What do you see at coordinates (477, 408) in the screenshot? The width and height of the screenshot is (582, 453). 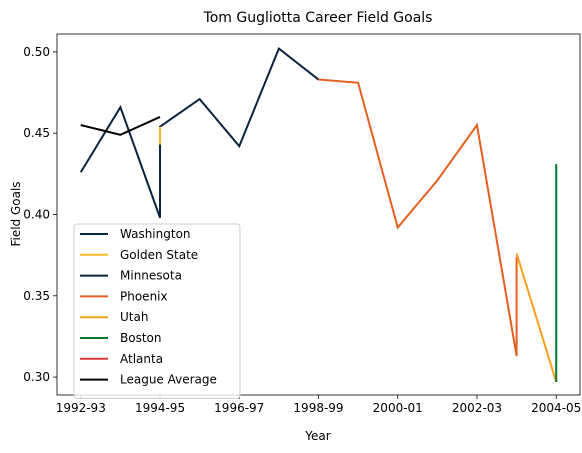 I see `x-tick-label: 2002-03` at bounding box center [477, 408].